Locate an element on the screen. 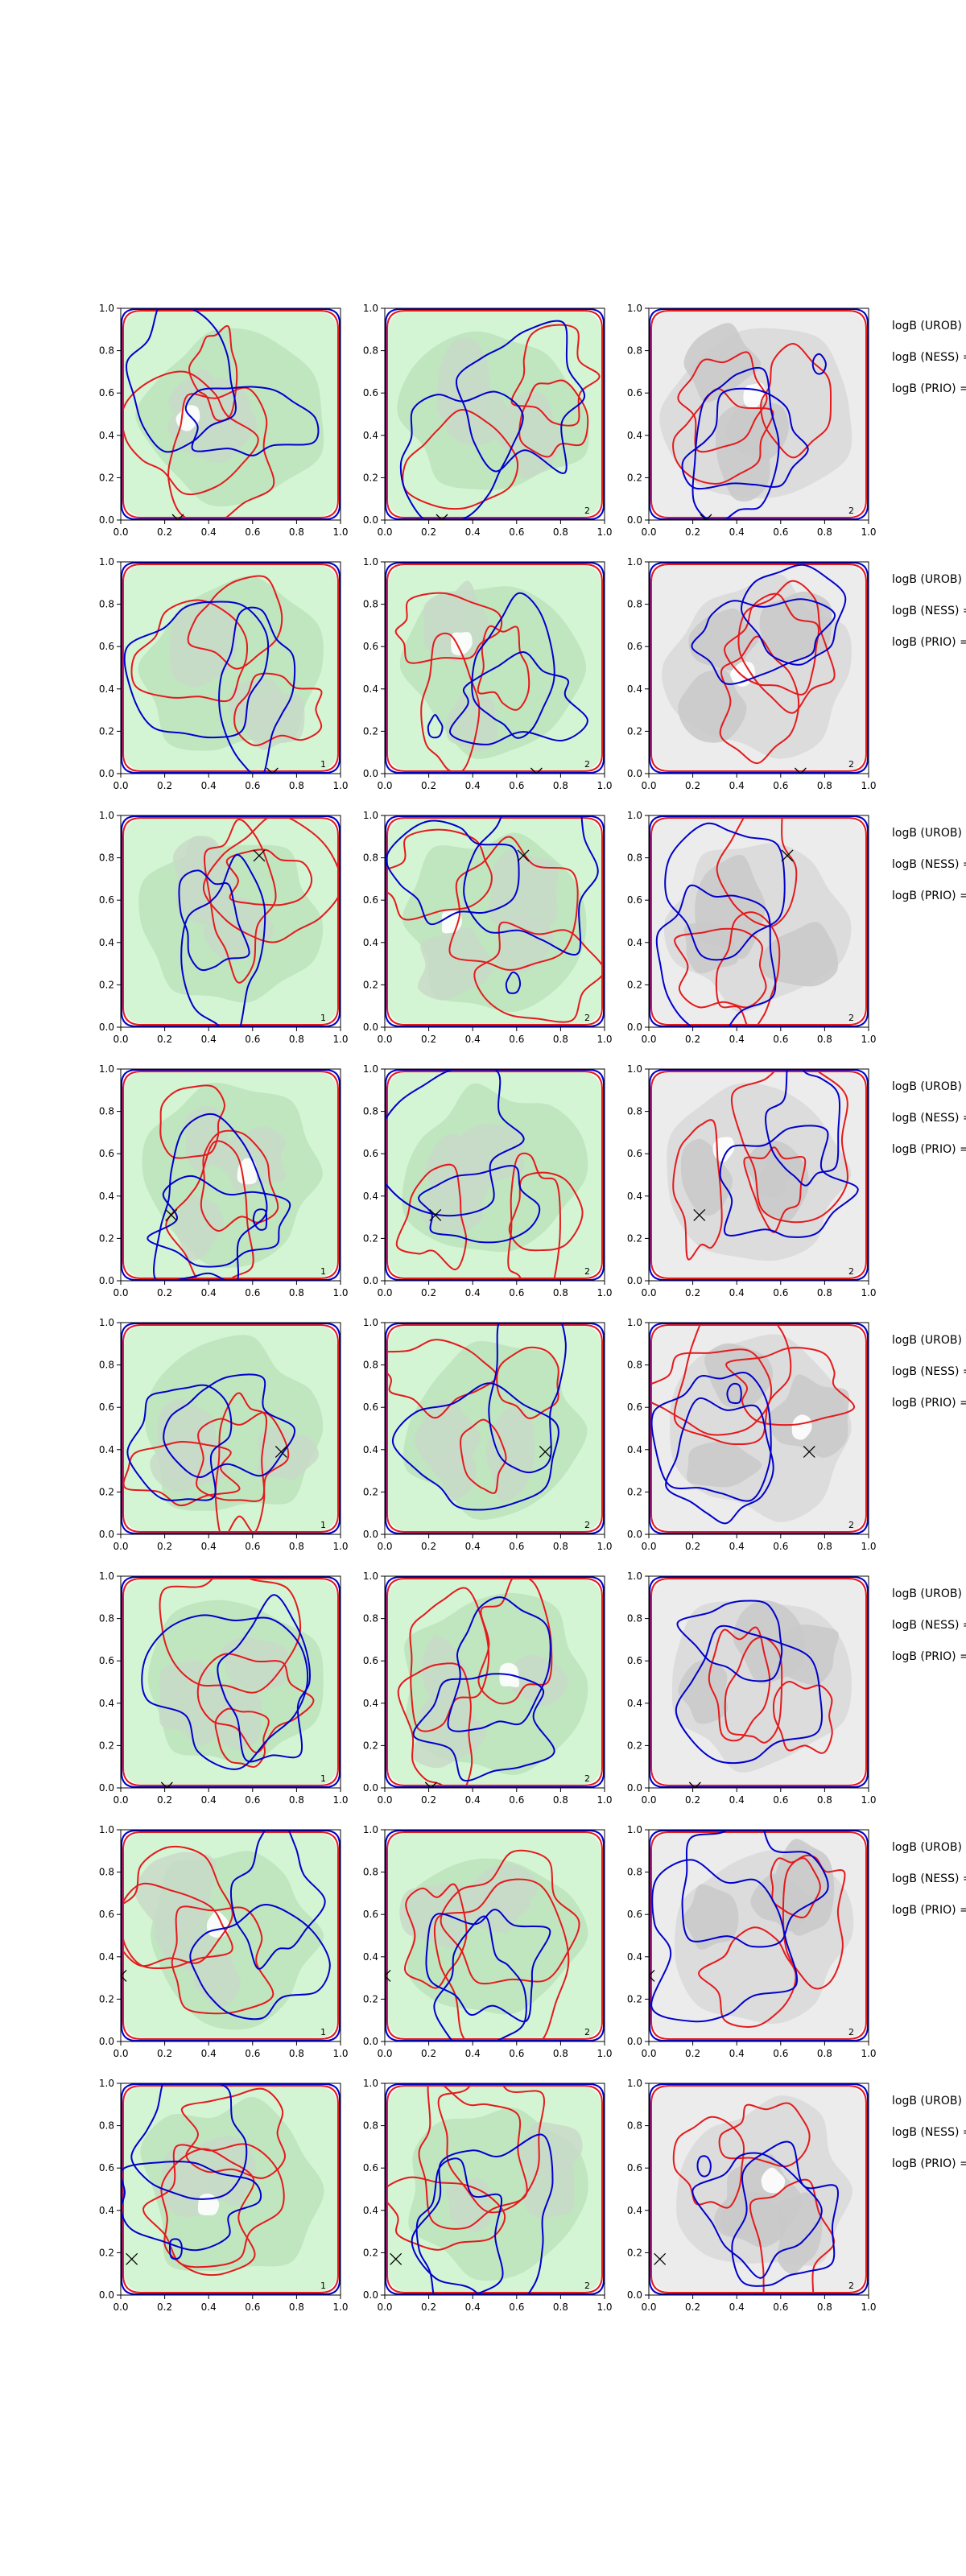  panel-r2-c1: 1 0.0 0.2 0.4 0.6 0.8 1.0 0.0 0.2 0.4 0.6 0.8 1.0 is located at coordinates (224, 673).